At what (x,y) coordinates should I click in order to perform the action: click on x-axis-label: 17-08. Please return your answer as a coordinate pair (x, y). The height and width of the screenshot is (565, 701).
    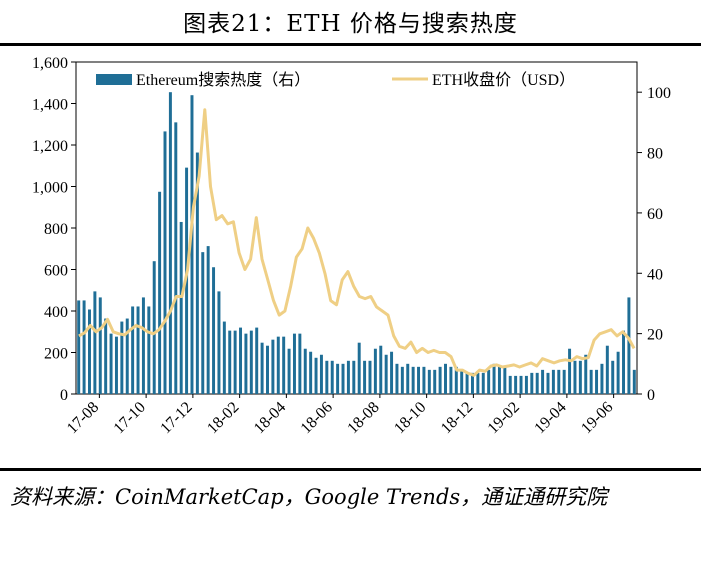
    Looking at the image, I should click on (83, 418).